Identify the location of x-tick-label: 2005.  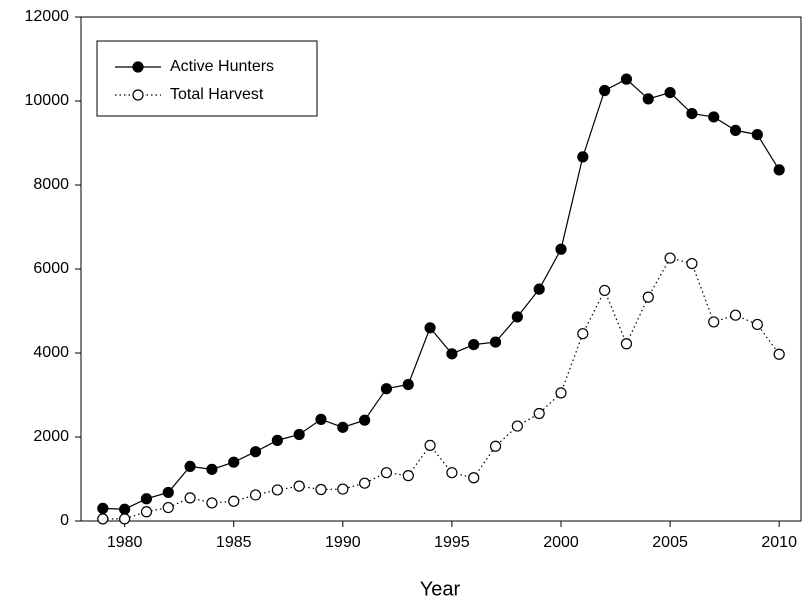
(670, 542).